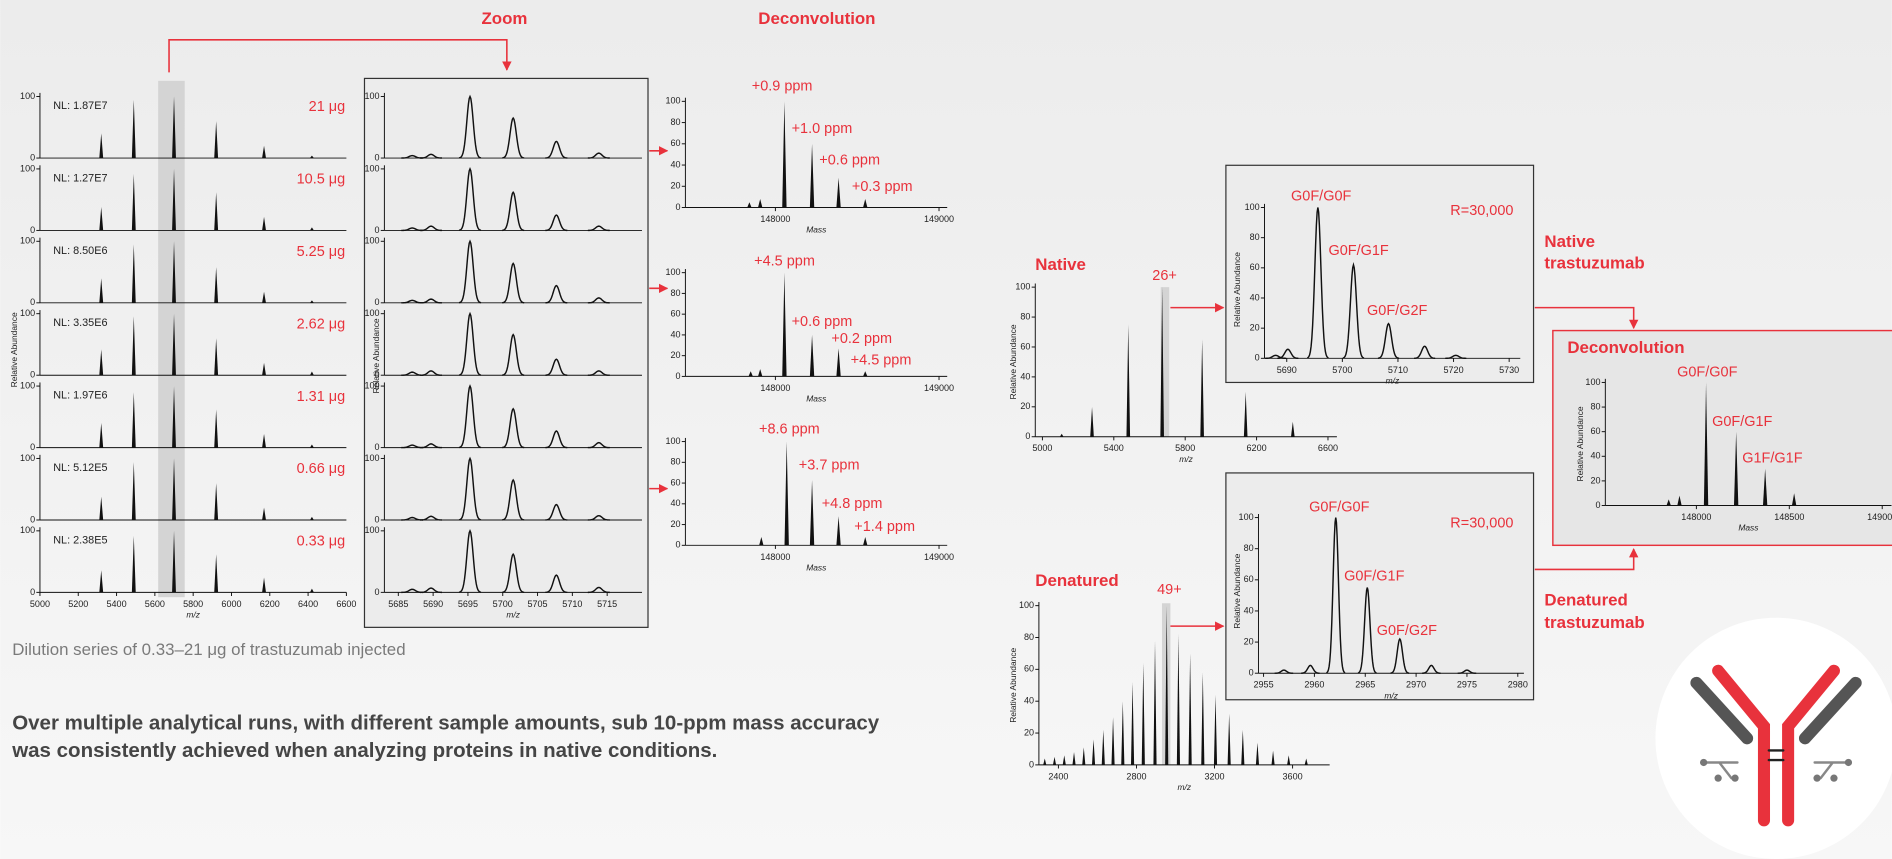 Image resolution: width=1892 pixels, height=859 pixels. What do you see at coordinates (270, 604) in the screenshot?
I see `x-tick-label: 6200` at bounding box center [270, 604].